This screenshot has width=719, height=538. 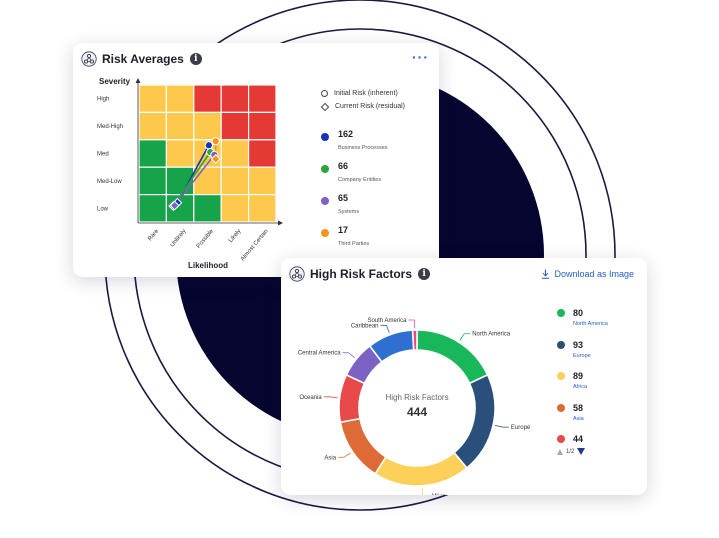 What do you see at coordinates (387, 321) in the screenshot?
I see `region-label: South America` at bounding box center [387, 321].